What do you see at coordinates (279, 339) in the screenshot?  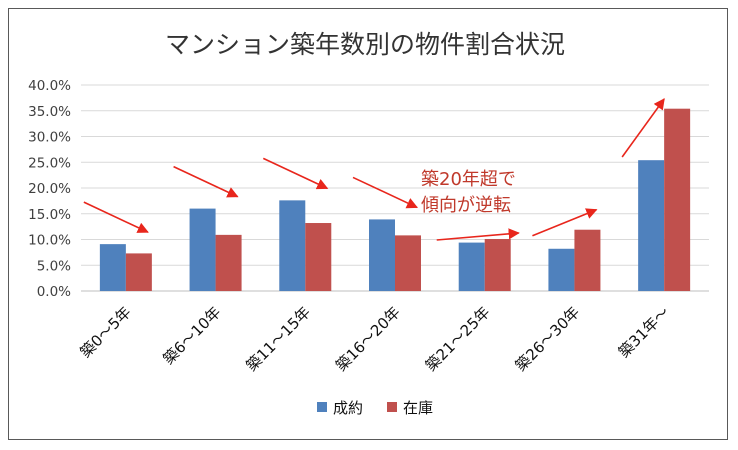 I see `x-tick-label: 築11～15年` at bounding box center [279, 339].